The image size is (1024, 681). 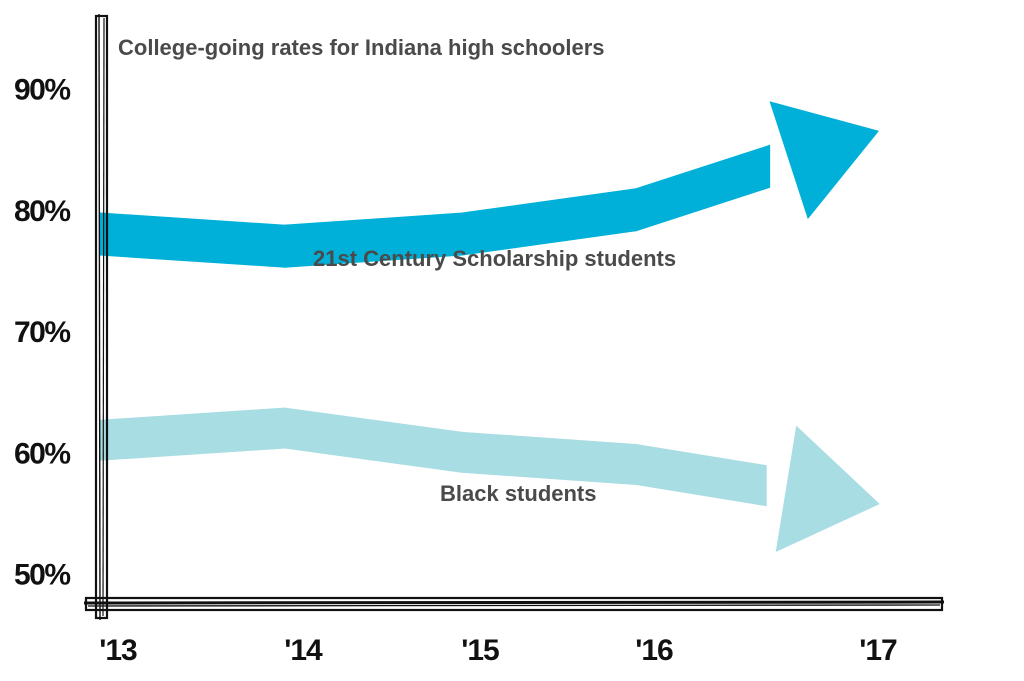 What do you see at coordinates (42, 211) in the screenshot?
I see `y-tick-label: 80%` at bounding box center [42, 211].